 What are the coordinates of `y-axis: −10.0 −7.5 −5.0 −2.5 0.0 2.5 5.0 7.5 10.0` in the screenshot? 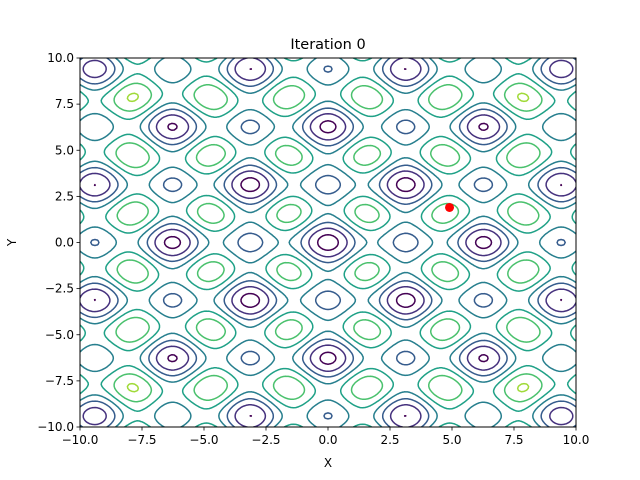 It's located at (58, 242).